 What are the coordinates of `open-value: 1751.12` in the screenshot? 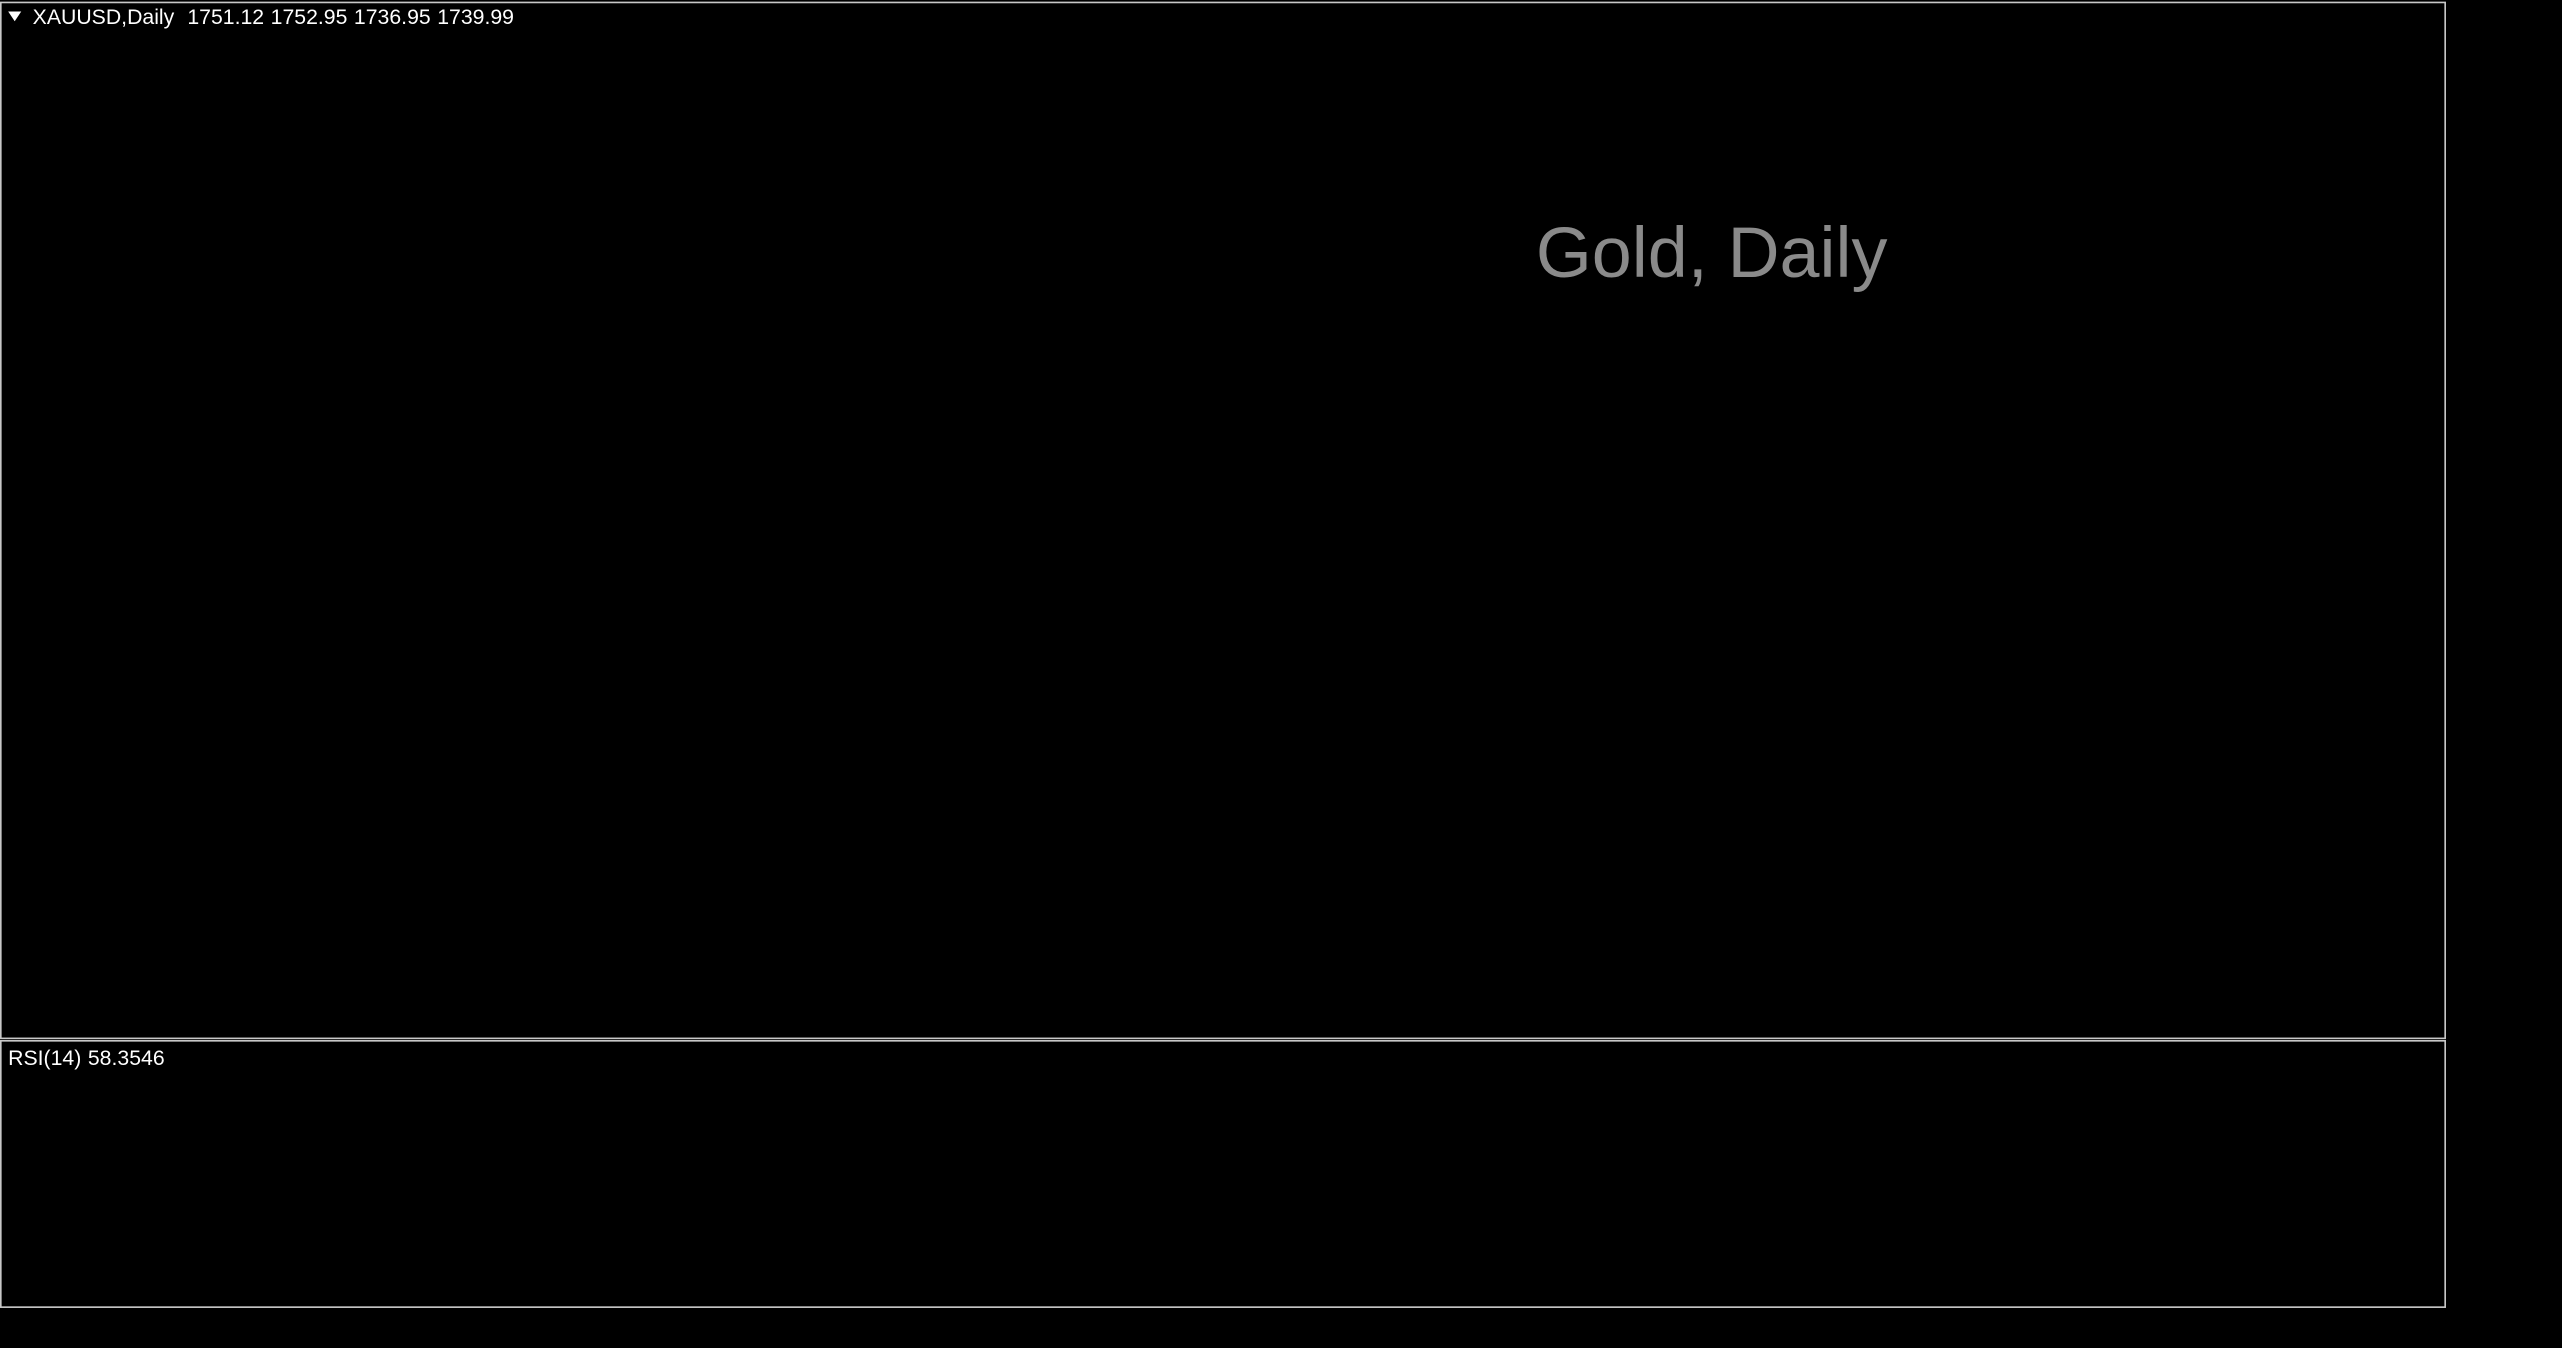 It's located at (225, 17).